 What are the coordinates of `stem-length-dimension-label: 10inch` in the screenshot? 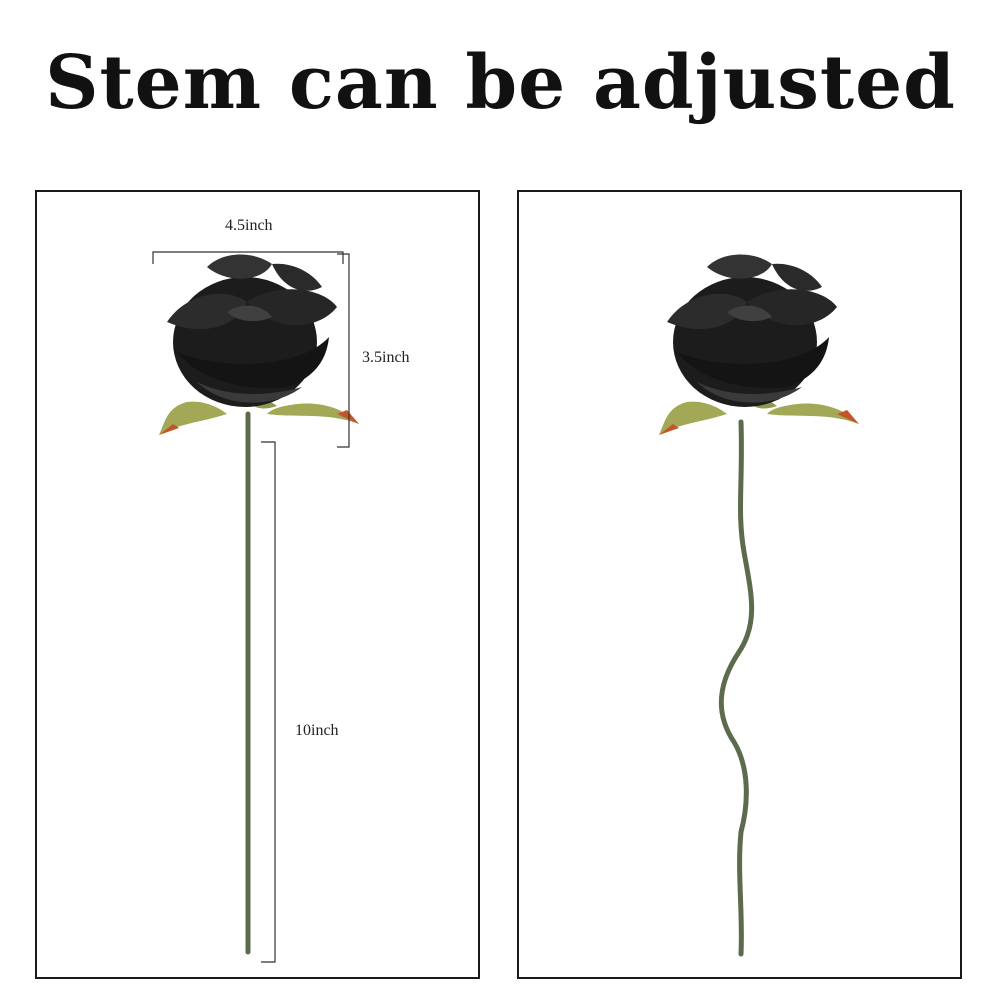 It's located at (317, 730).